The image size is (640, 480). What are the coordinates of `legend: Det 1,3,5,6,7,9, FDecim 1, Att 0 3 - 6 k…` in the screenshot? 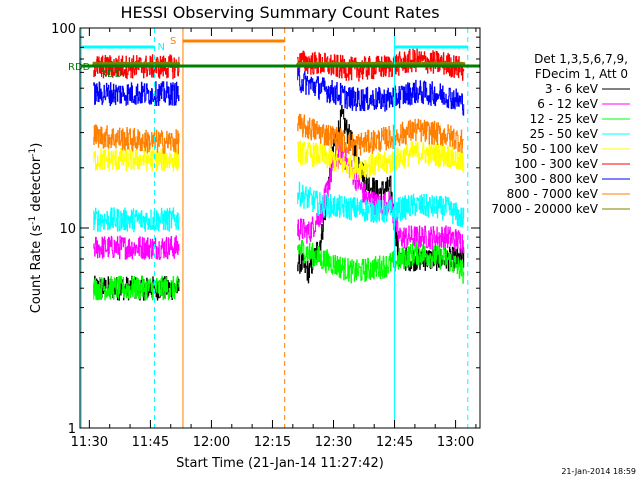 It's located at (560, 134).